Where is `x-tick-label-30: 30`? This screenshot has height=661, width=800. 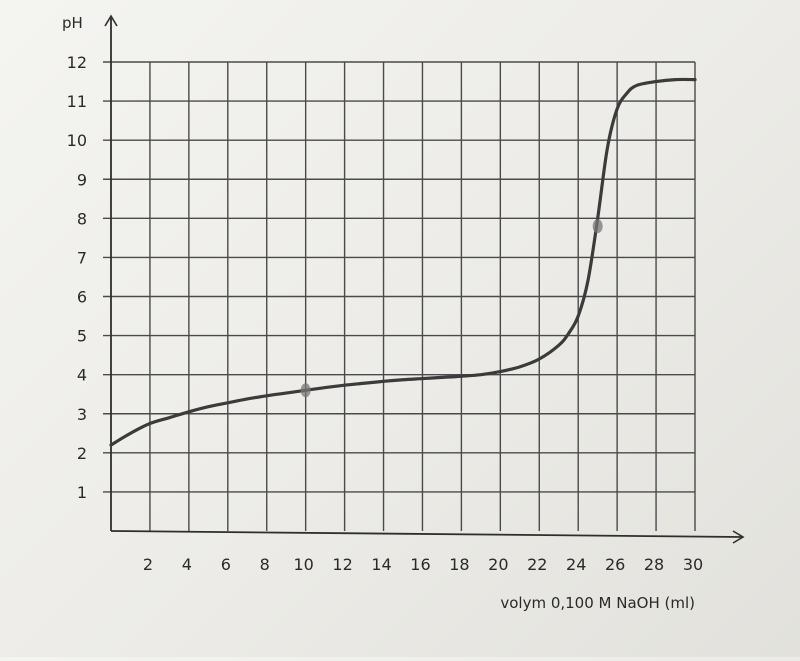 x-tick-label-30: 30 is located at coordinates (693, 564).